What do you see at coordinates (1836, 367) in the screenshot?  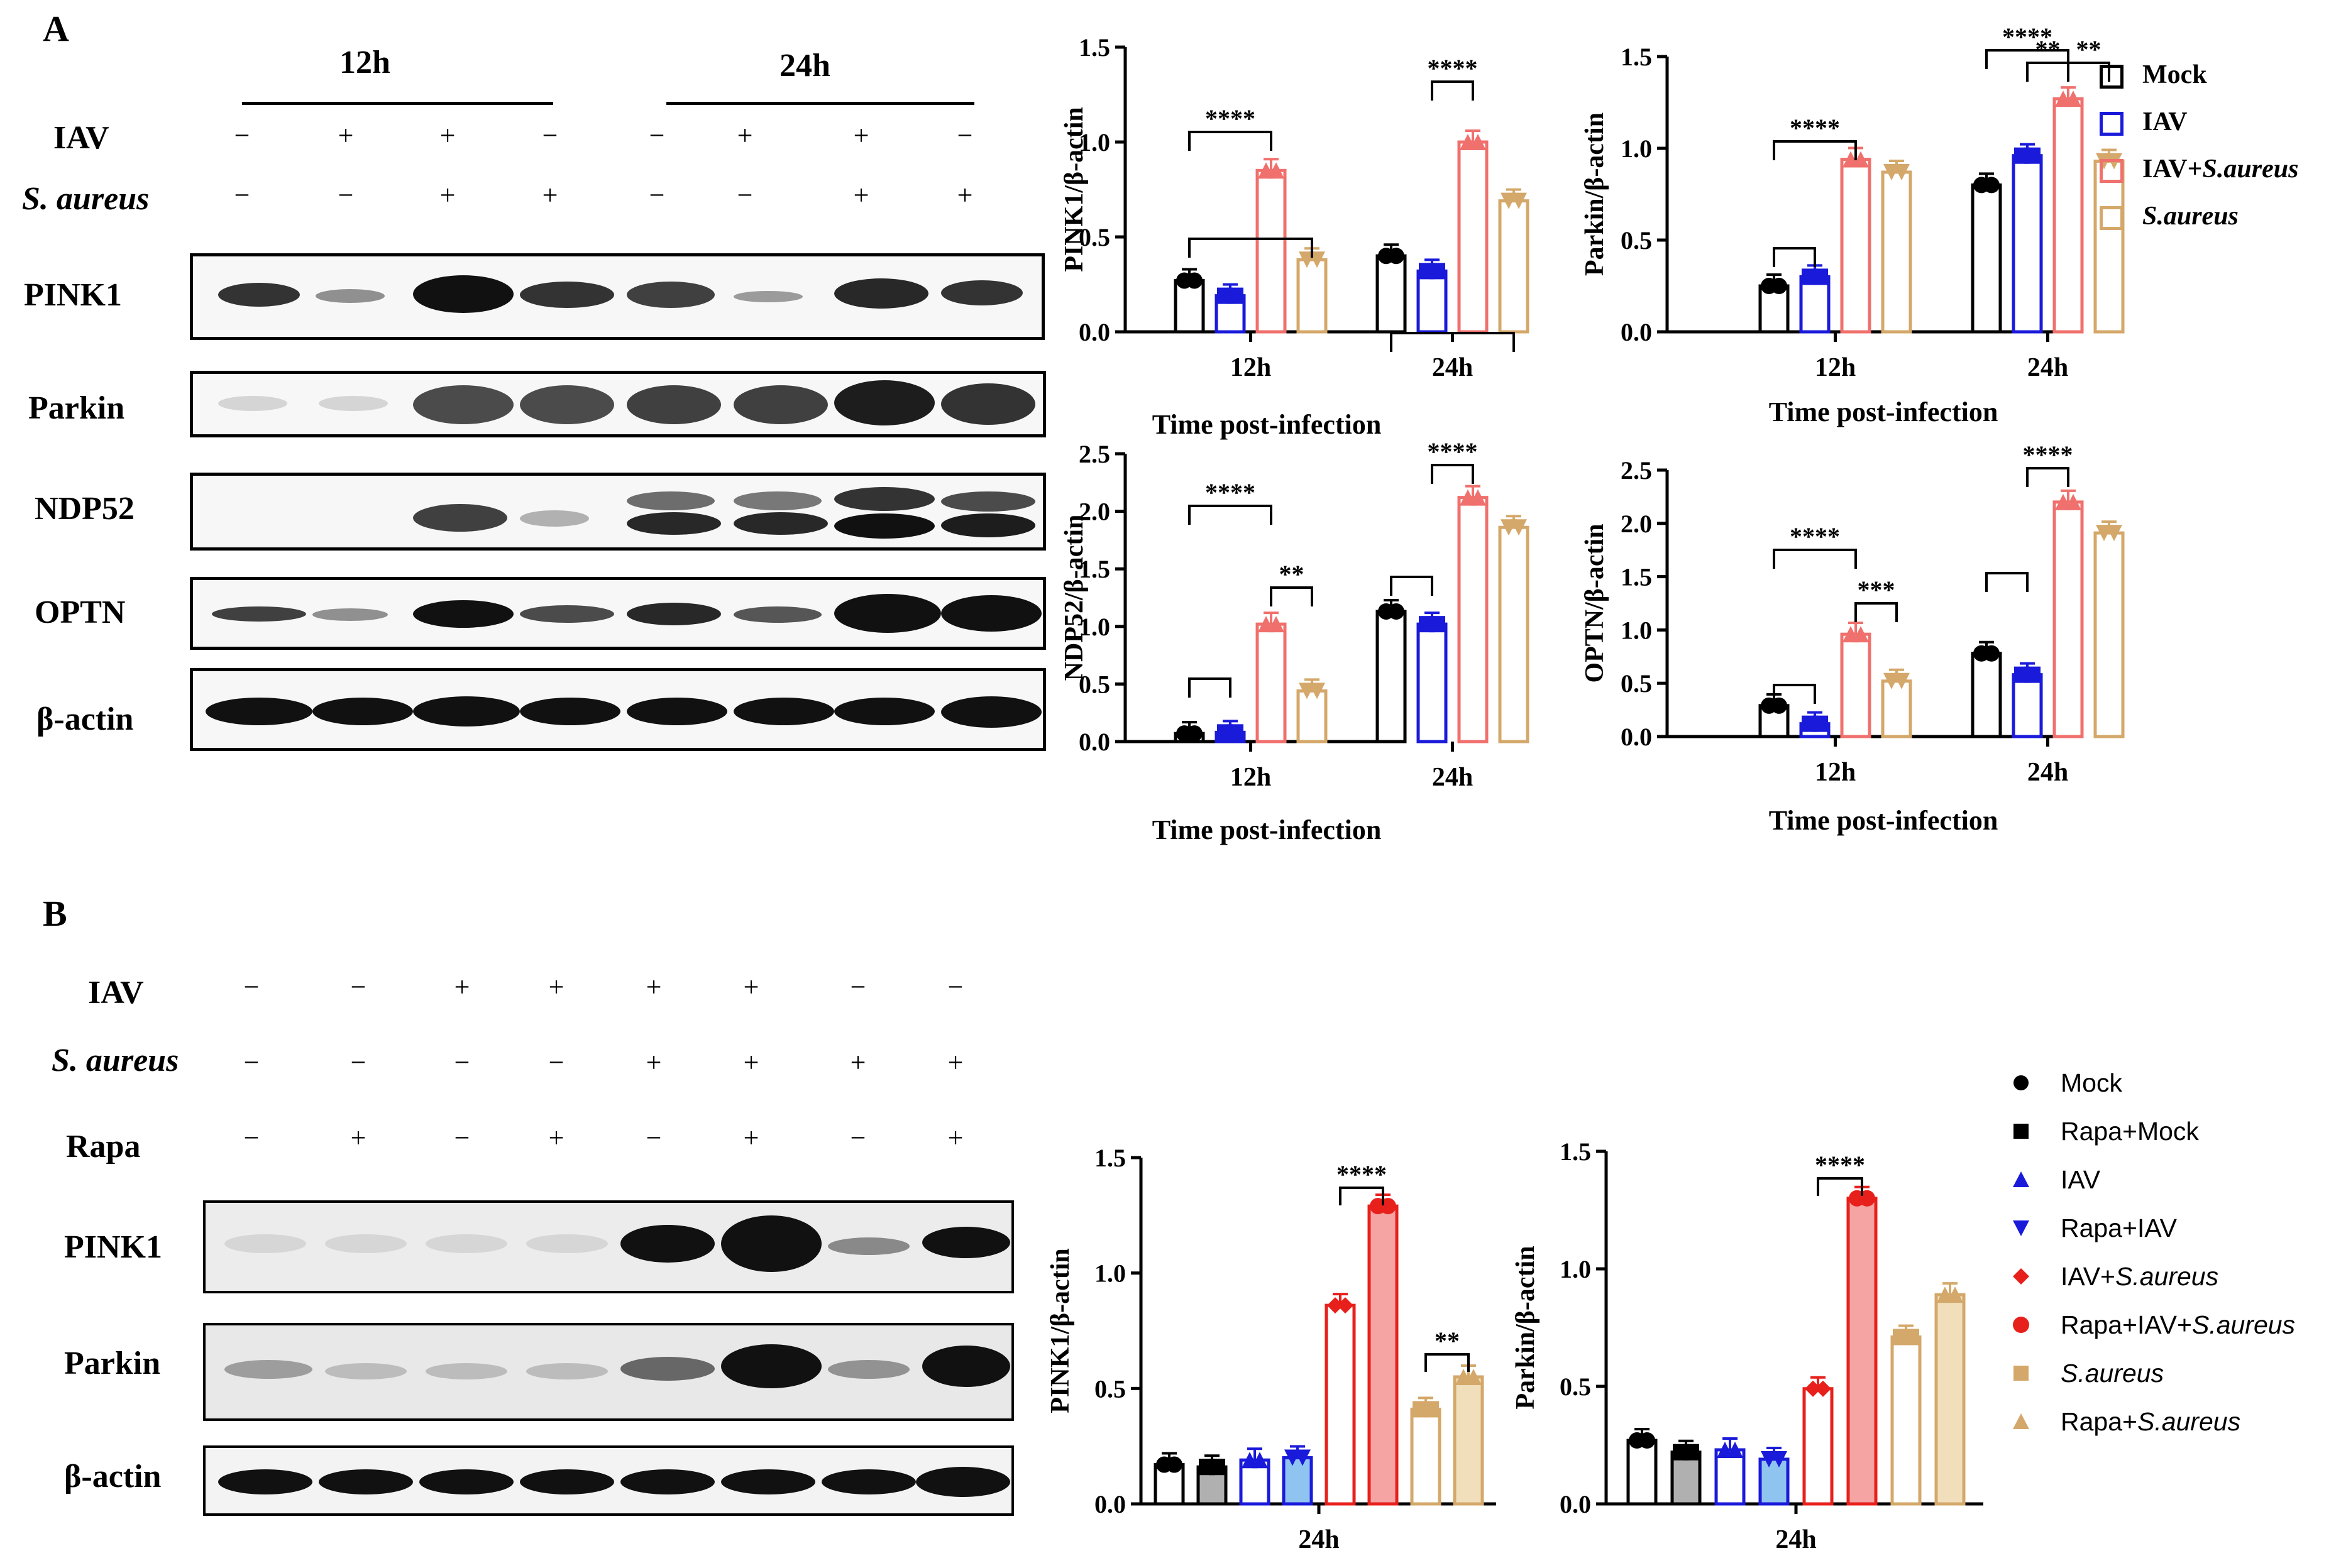 I see `A-Parkin-xtick-label-0: 12h` at bounding box center [1836, 367].